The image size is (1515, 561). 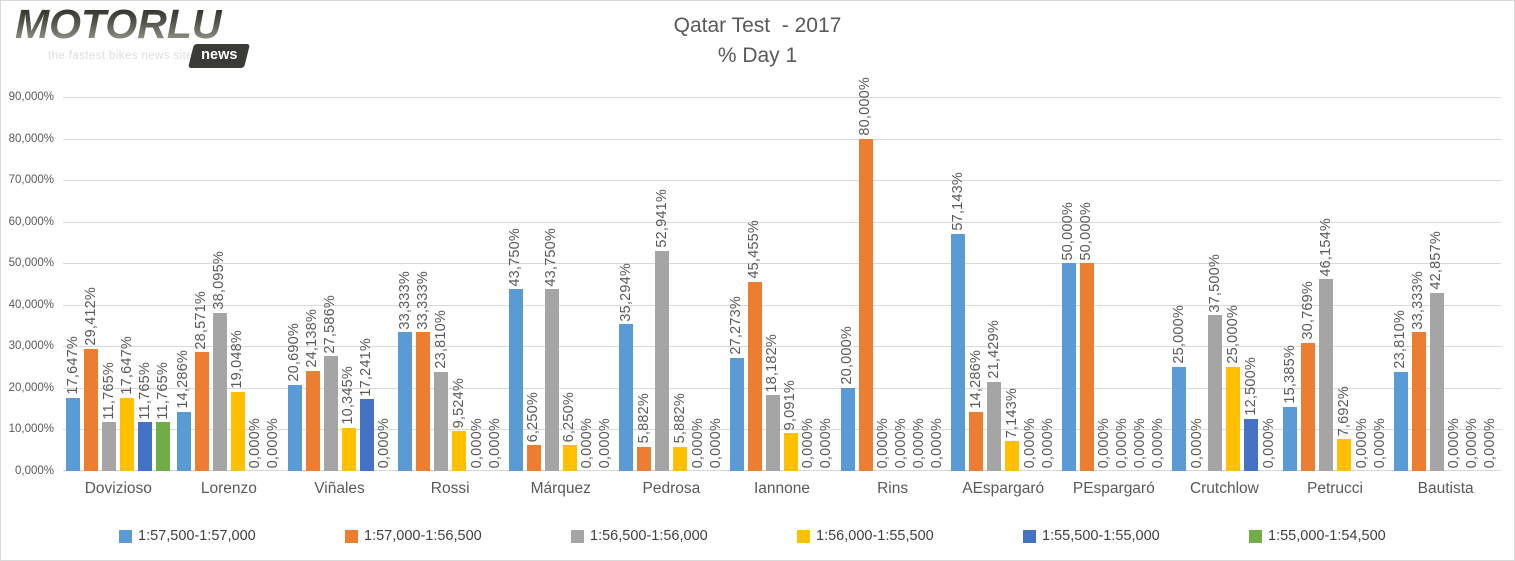 I want to click on bar-slot: 7,143%, so click(x=1012, y=284).